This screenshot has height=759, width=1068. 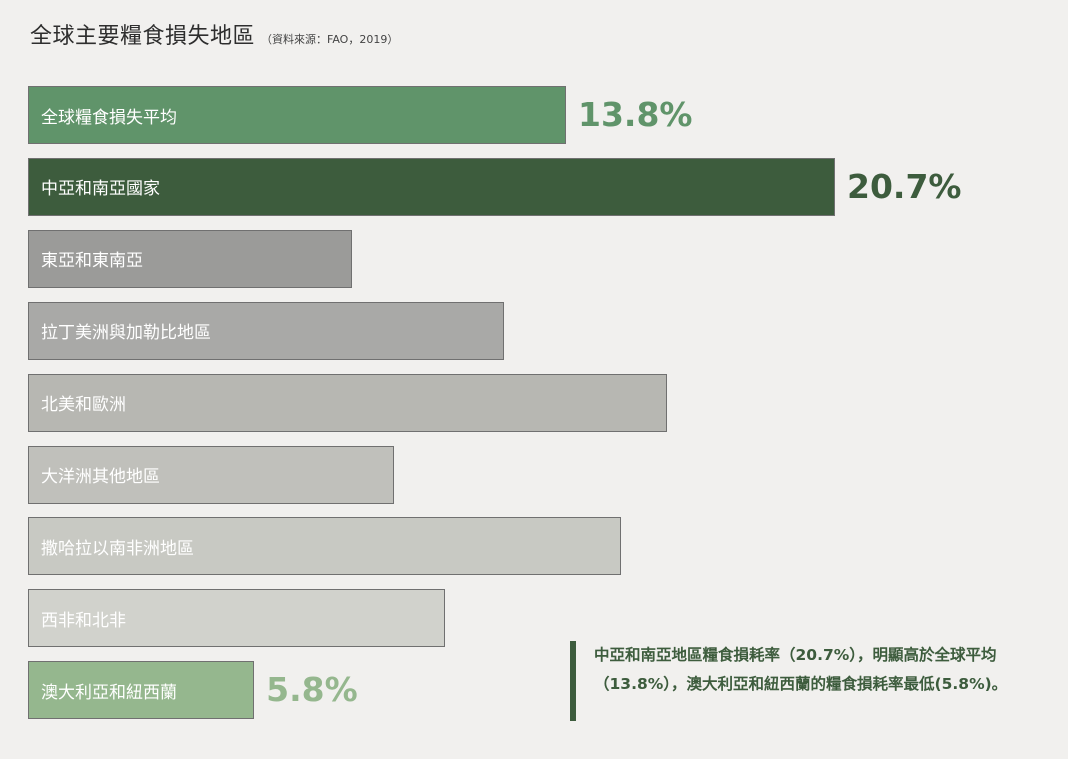 I want to click on bar-value-label: 20.7%, so click(x=904, y=186).